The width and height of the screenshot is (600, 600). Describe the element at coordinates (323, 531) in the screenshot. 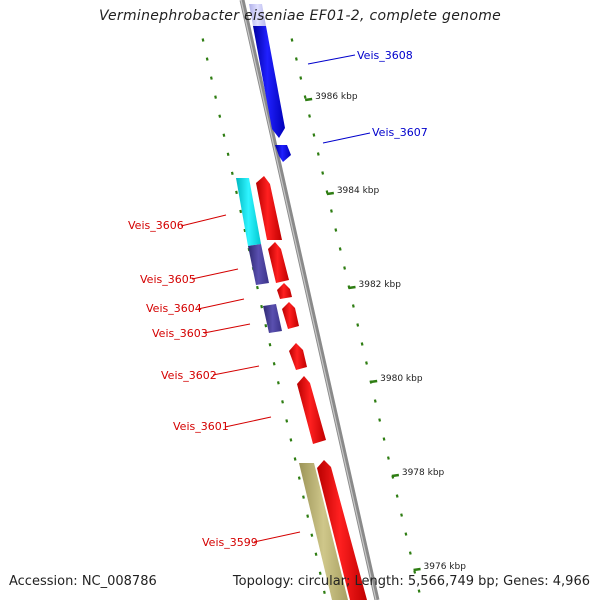

I see `cds-block-olive` at that location.